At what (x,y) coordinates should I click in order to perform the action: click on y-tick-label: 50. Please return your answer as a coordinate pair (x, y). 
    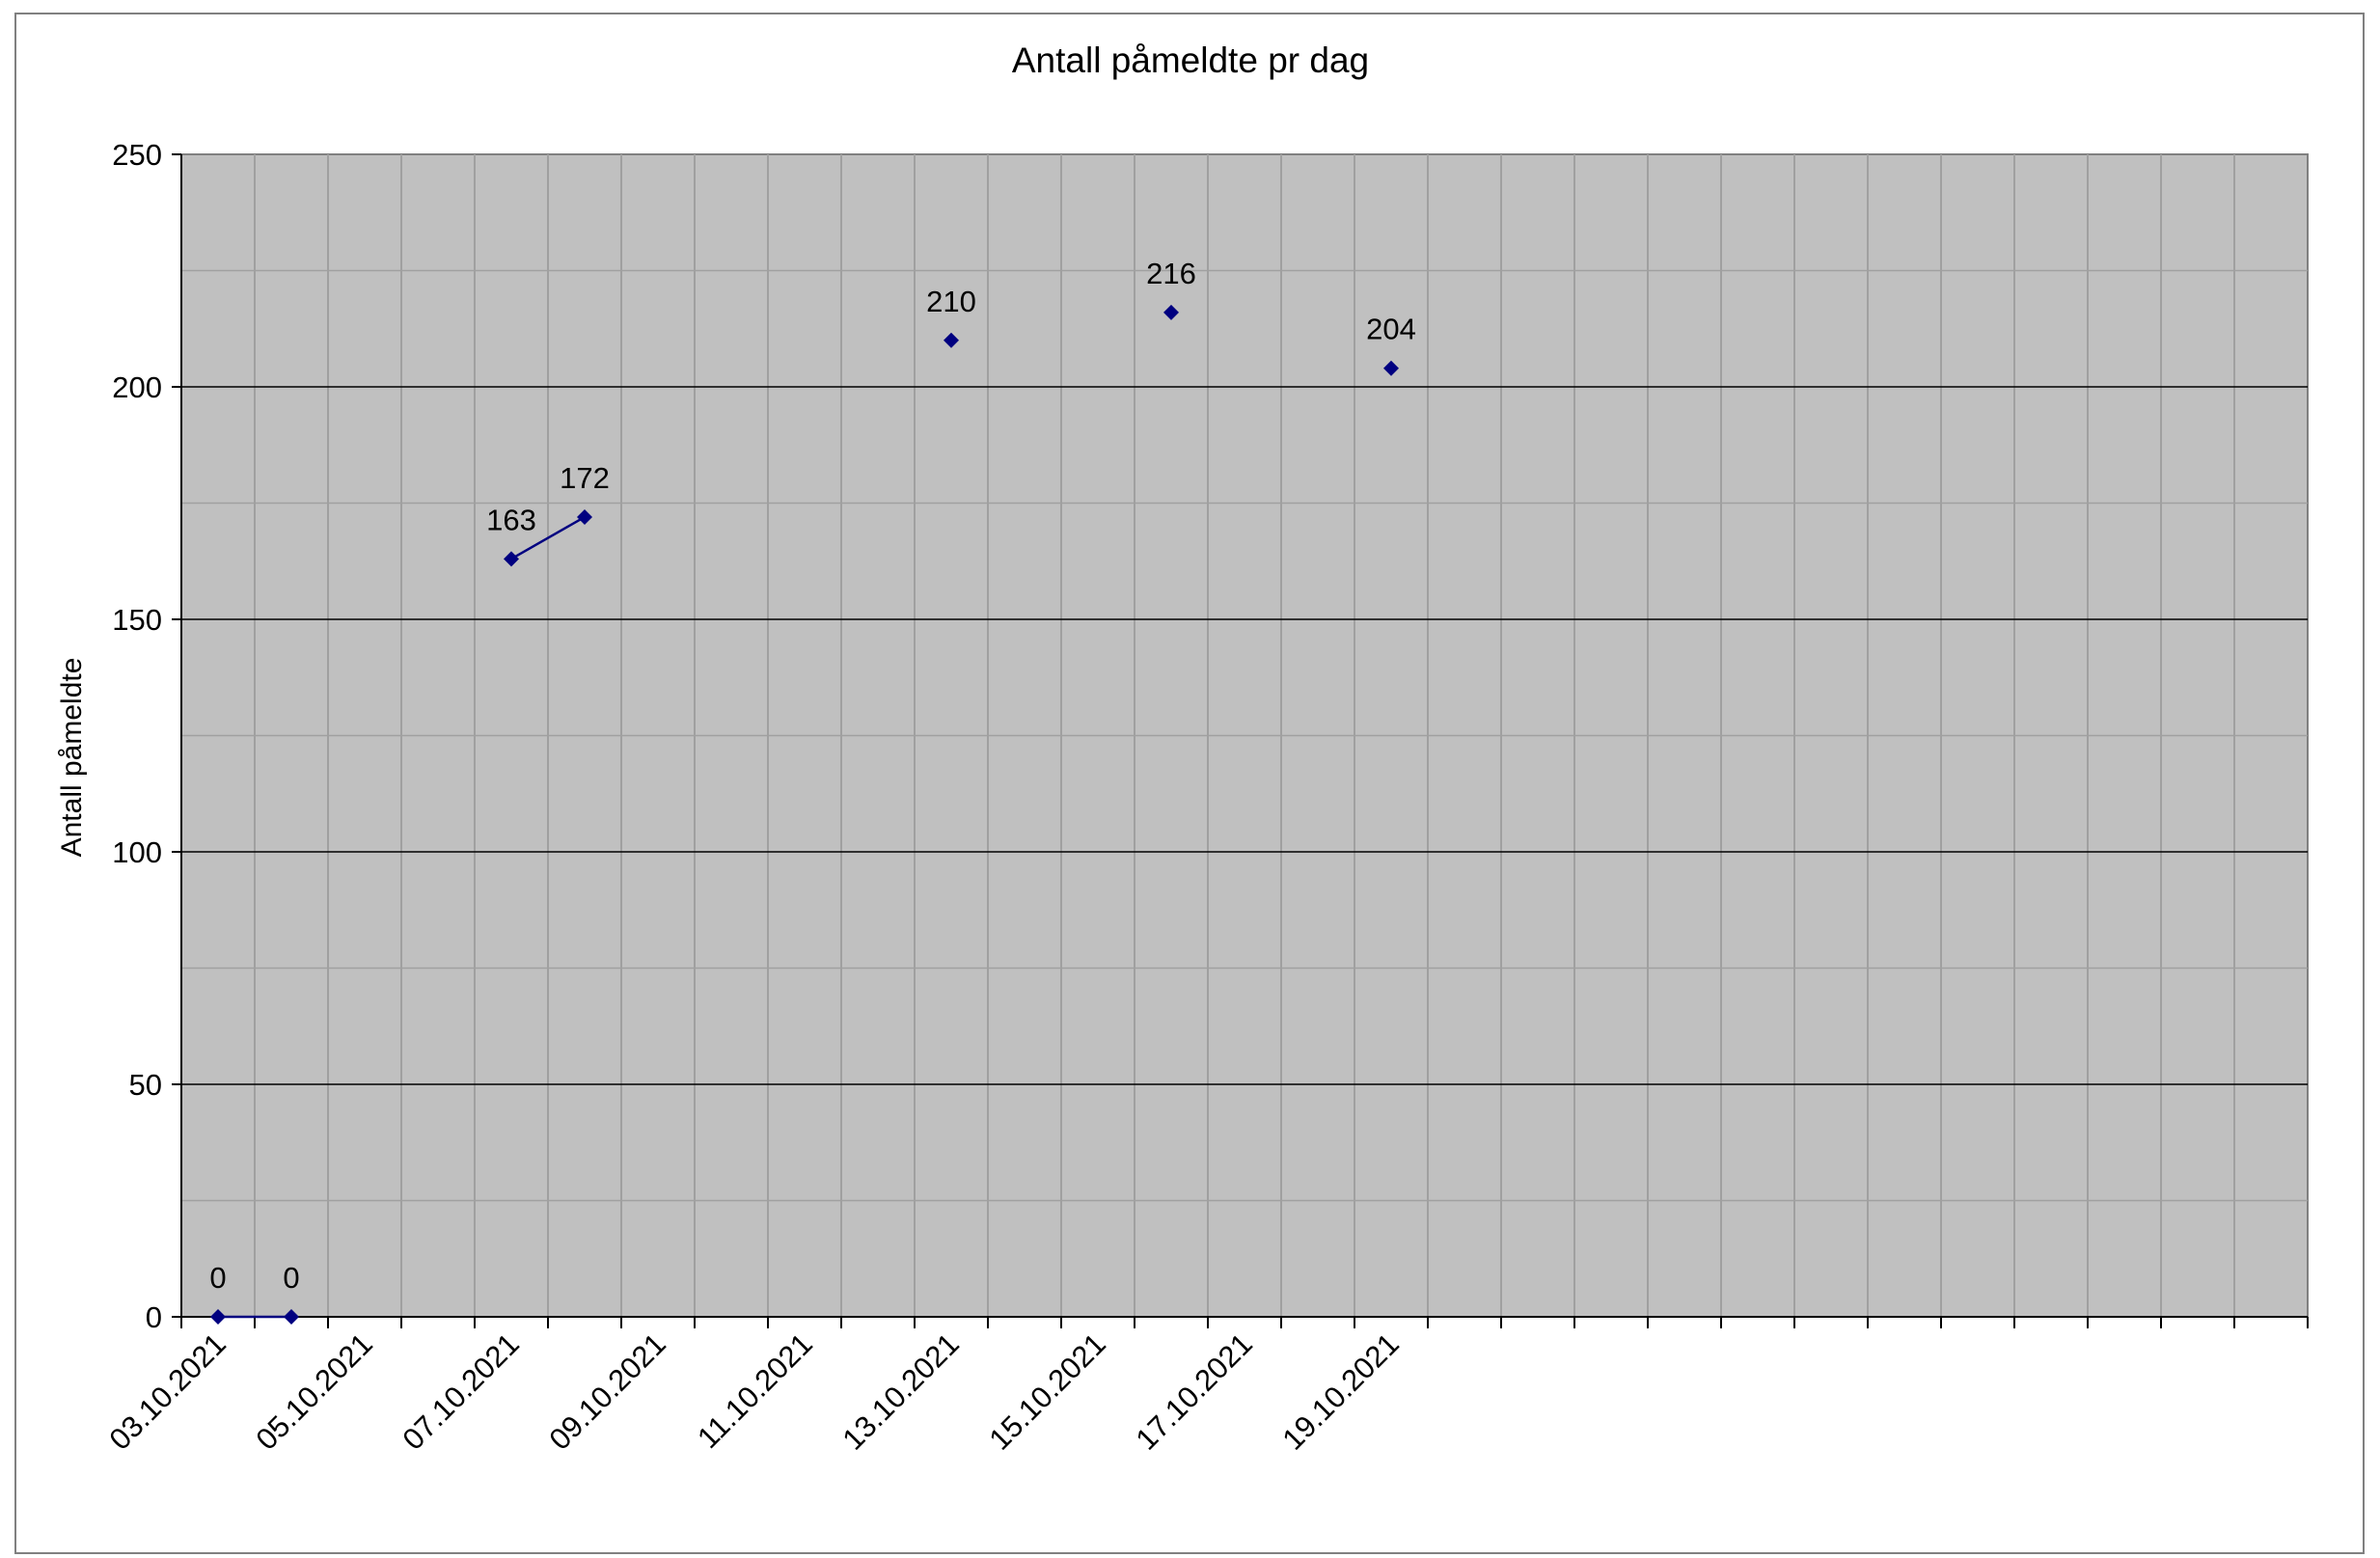
    Looking at the image, I should click on (146, 1085).